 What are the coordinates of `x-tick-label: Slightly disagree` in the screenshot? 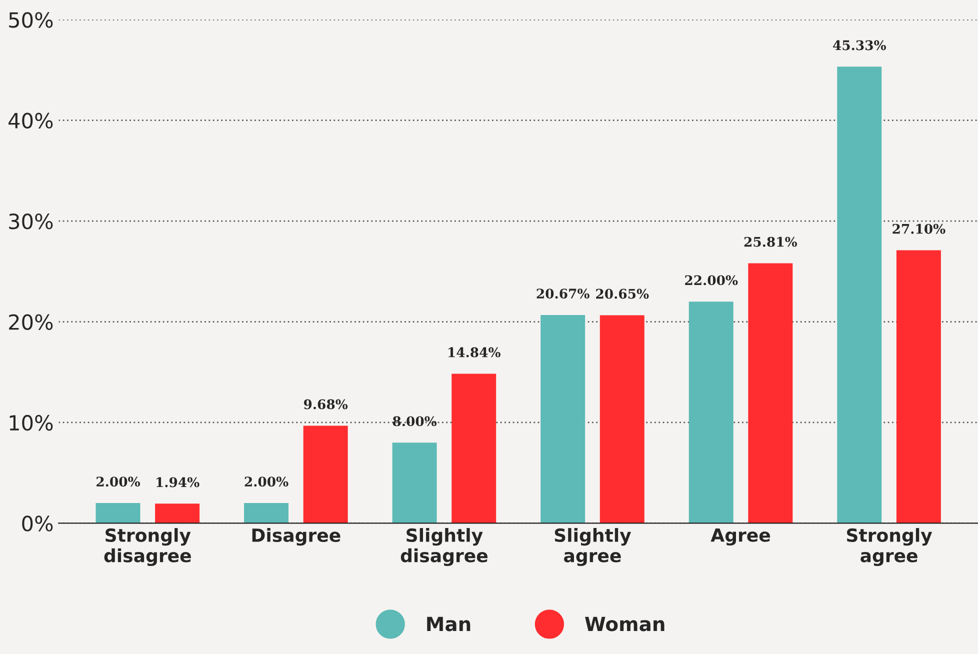 It's located at (444, 547).